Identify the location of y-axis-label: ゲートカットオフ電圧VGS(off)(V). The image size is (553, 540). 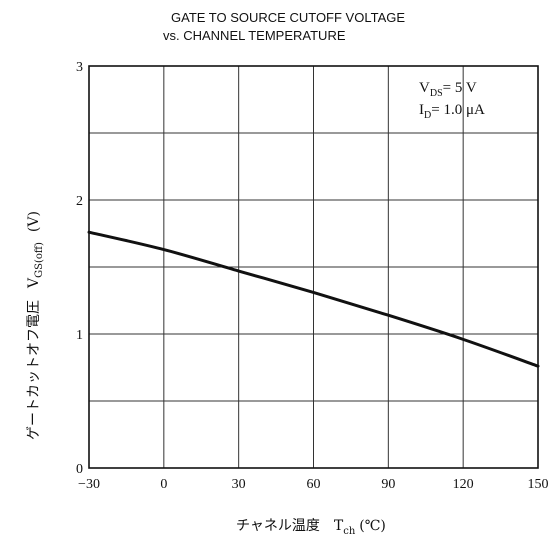
(35, 325).